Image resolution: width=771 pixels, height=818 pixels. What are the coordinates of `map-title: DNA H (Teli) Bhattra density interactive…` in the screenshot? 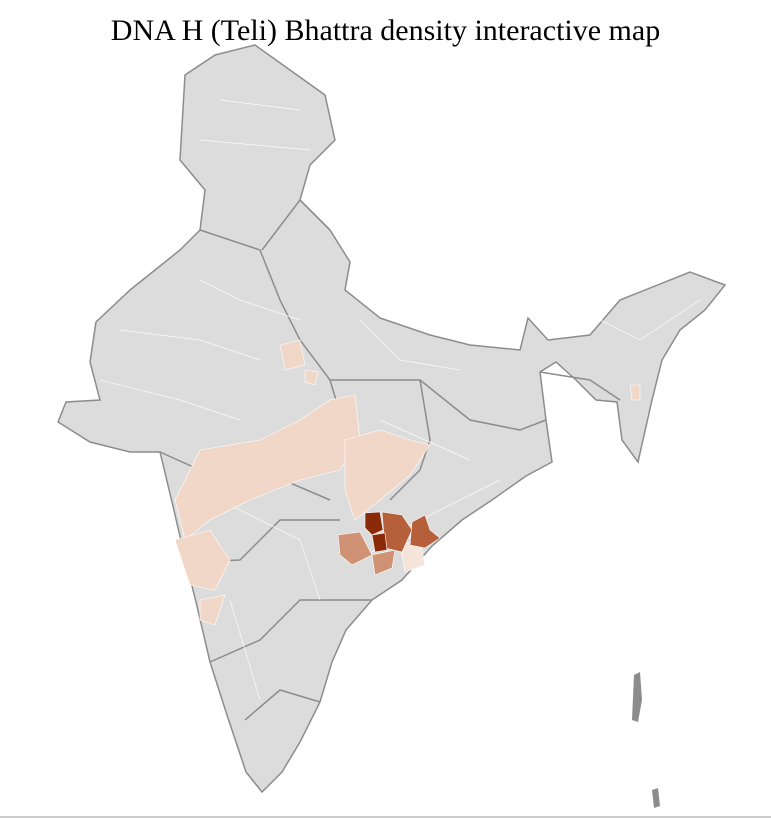 It's located at (385, 30).